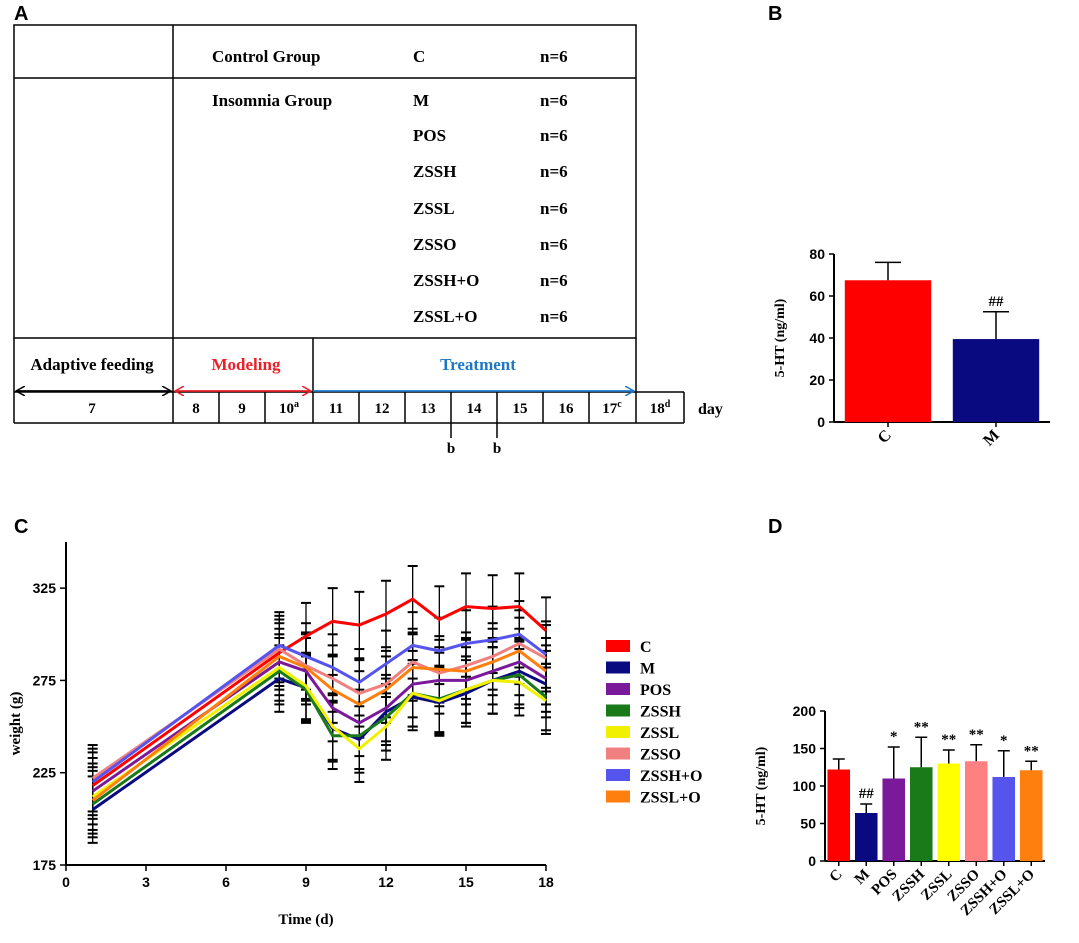 This screenshot has width=1079, height=943. I want to click on group-code: ZSSO, so click(434, 244).